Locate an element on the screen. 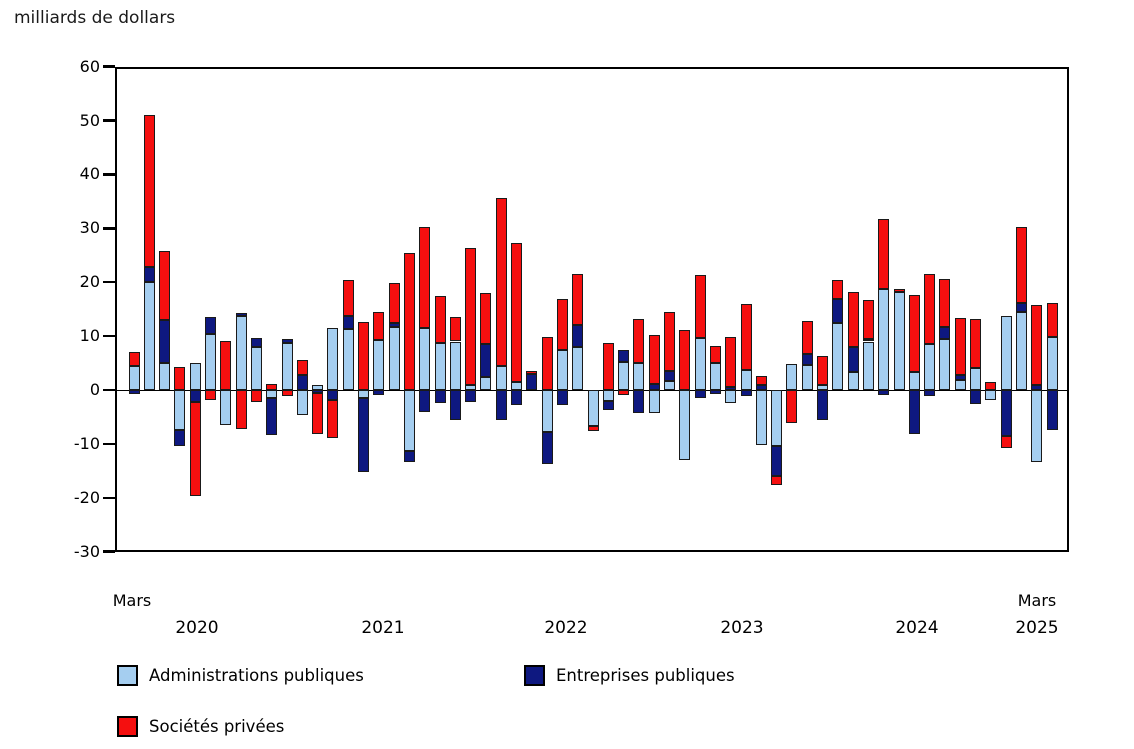 Image resolution: width=1134 pixels, height=749 pixels. x-label-mars-left: Mars is located at coordinates (132, 600).